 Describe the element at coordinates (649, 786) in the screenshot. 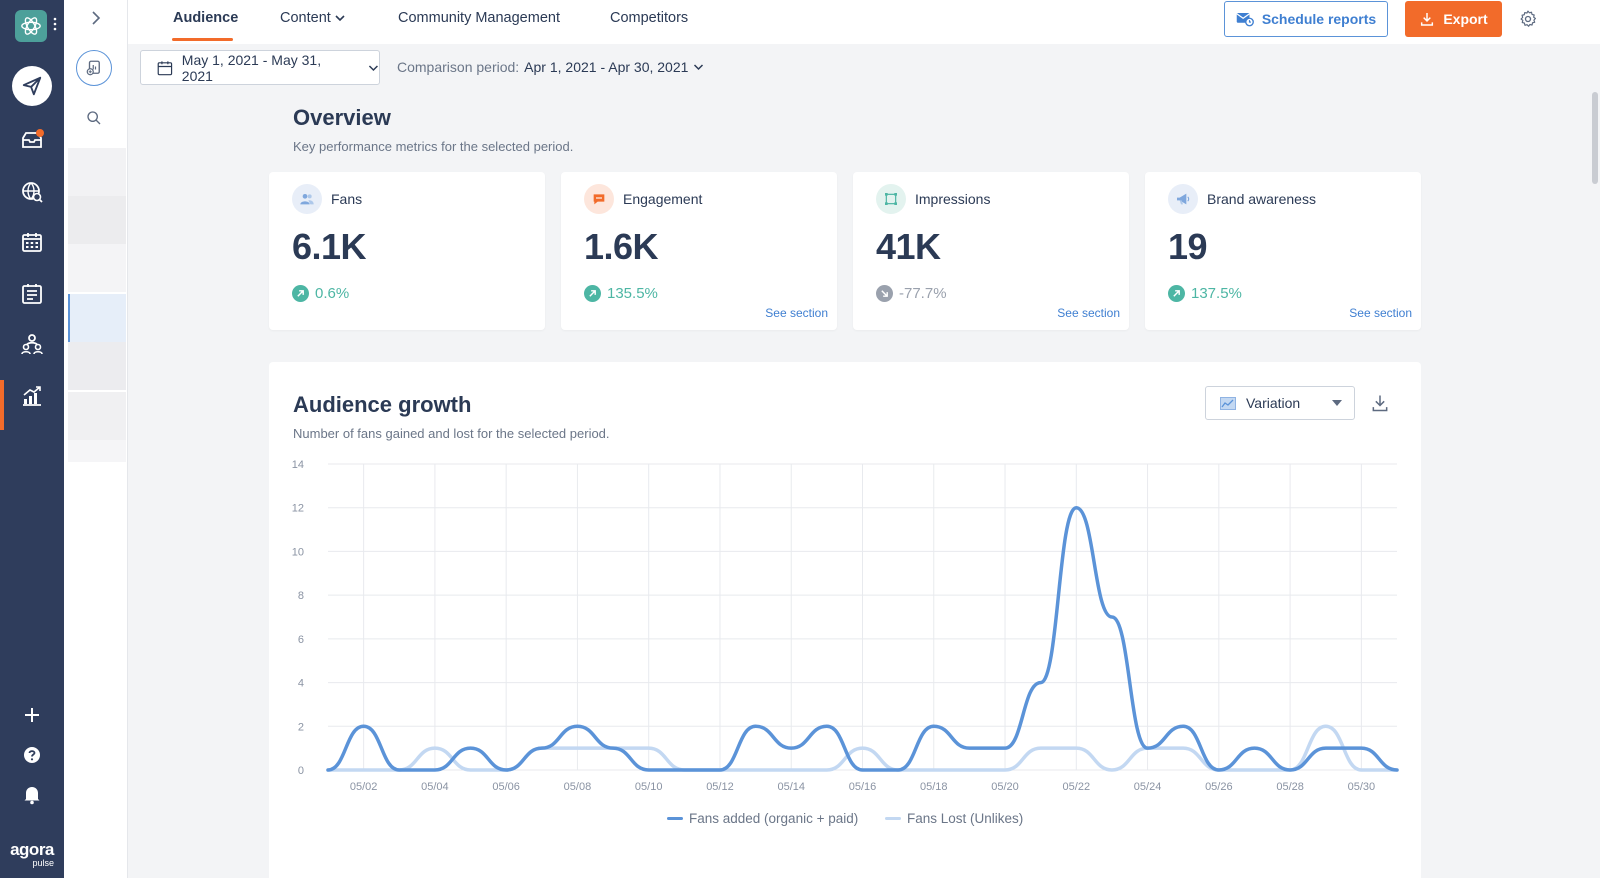

I see `x-tick-label: 05/10` at that location.